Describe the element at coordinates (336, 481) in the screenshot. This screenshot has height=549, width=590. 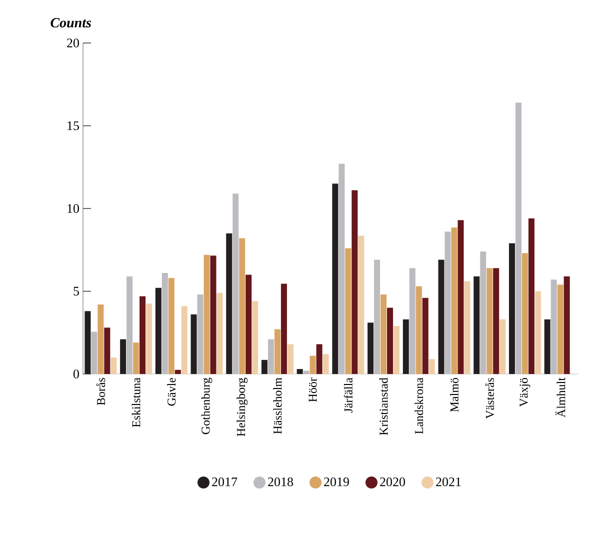
I see `legend-label: 2019` at that location.